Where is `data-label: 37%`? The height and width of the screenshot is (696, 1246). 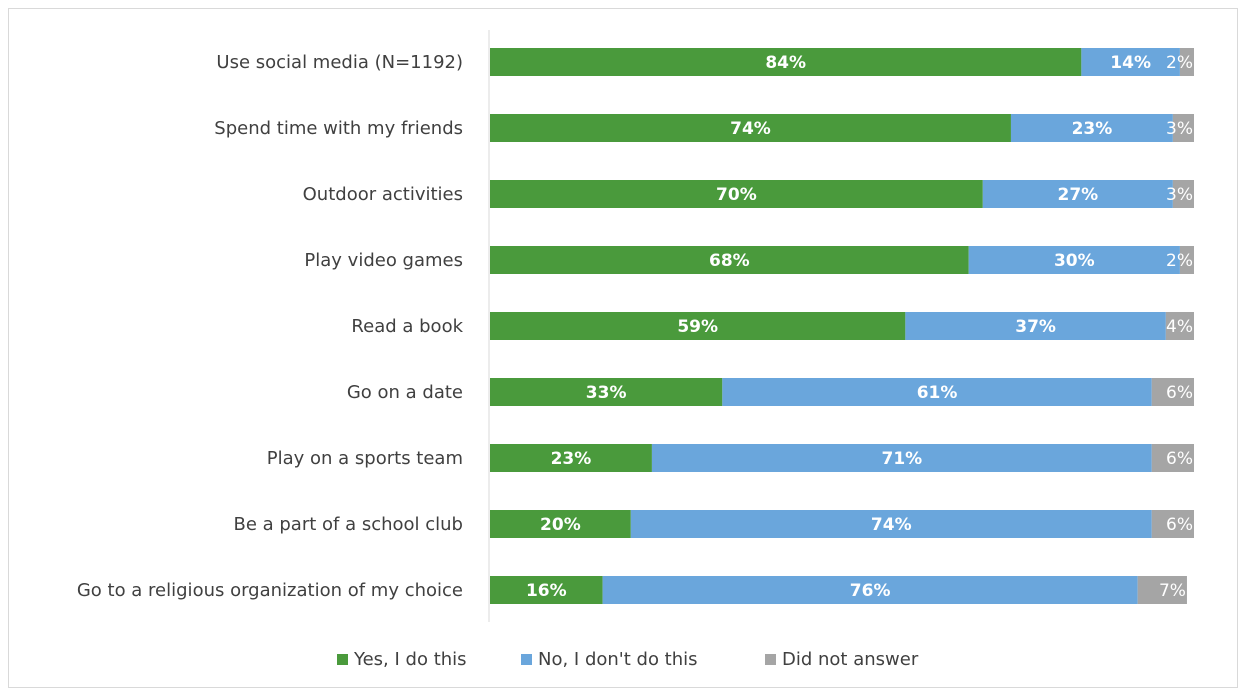 data-label: 37% is located at coordinates (1035, 327).